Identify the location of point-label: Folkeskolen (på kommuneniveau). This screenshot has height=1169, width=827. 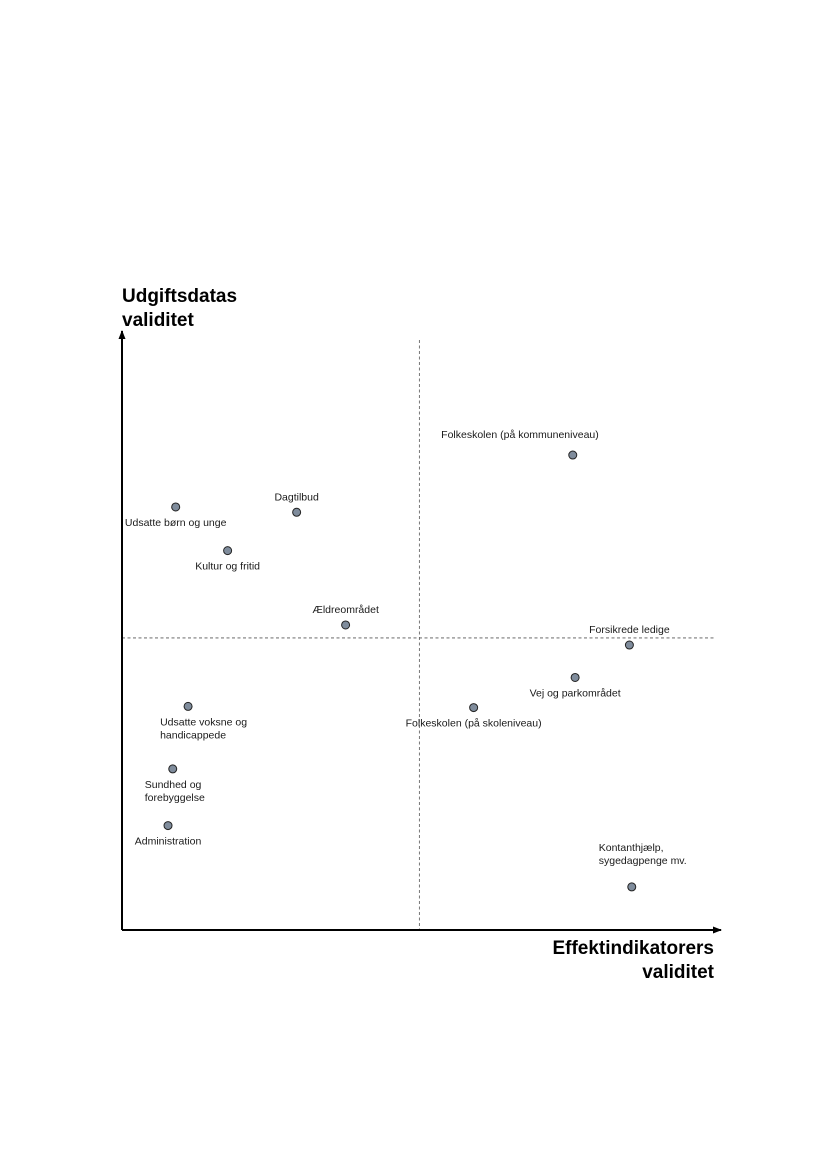
(520, 435).